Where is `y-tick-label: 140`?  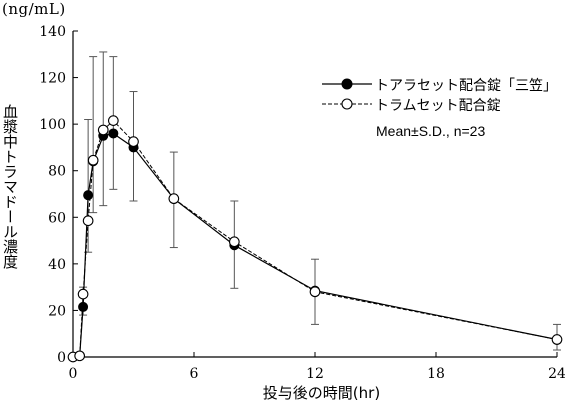 y-tick-label: 140 is located at coordinates (52, 32).